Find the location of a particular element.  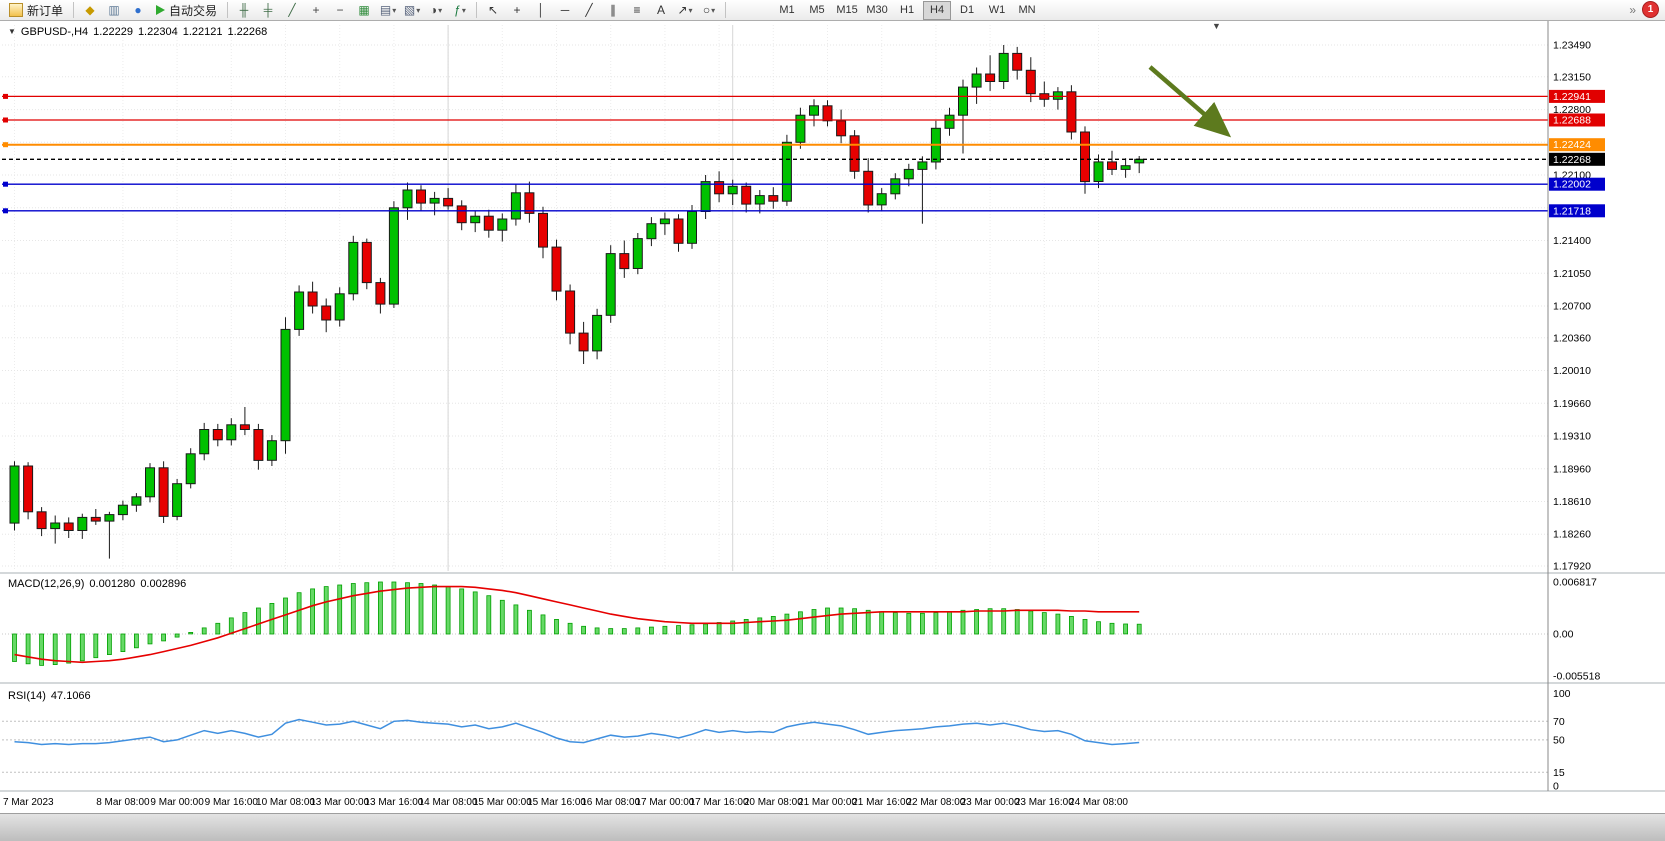

tile-windows-icon: ▦ is located at coordinates (364, 10).